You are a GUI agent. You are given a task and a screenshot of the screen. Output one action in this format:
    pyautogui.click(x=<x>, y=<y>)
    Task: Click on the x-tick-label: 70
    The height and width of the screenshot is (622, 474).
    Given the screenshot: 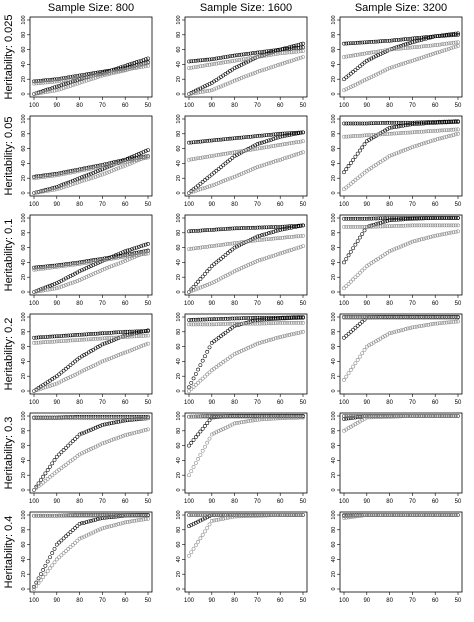 What is the action you would take?
    pyautogui.click(x=412, y=502)
    